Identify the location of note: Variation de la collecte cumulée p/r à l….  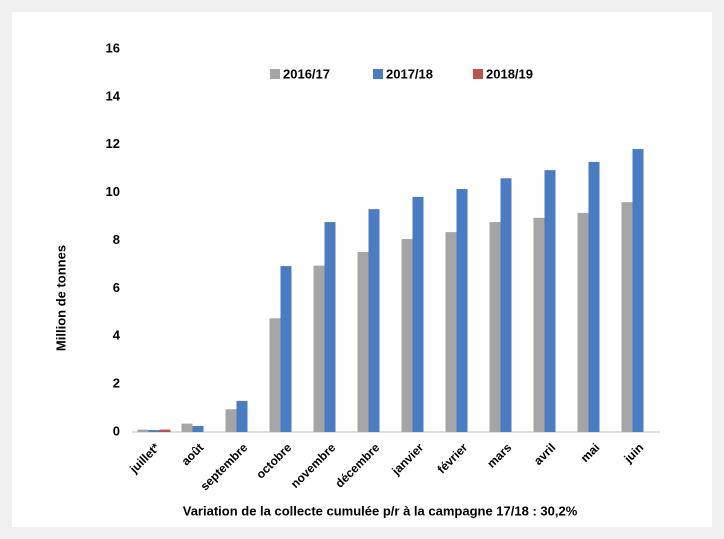
(380, 510).